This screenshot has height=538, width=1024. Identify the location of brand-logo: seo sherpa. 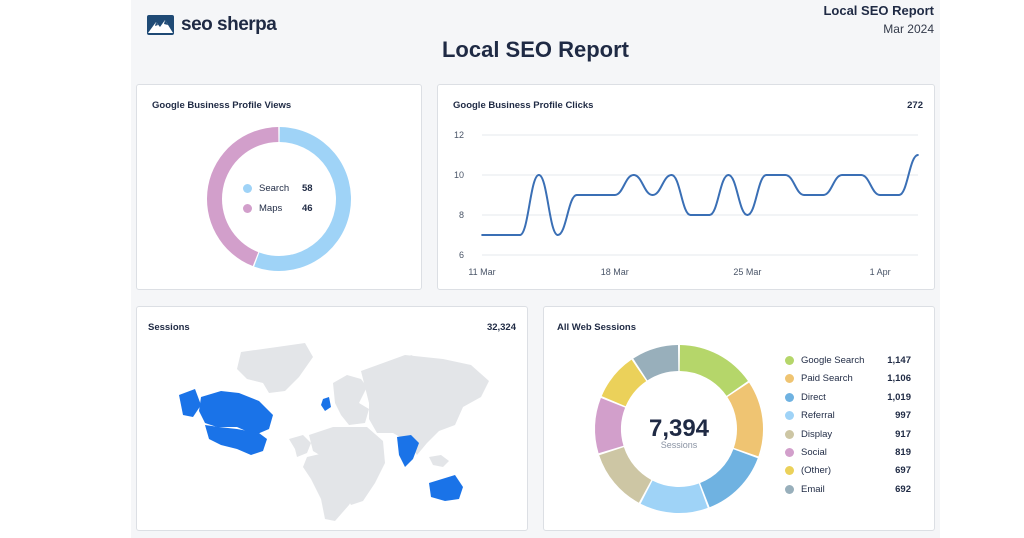
(212, 25).